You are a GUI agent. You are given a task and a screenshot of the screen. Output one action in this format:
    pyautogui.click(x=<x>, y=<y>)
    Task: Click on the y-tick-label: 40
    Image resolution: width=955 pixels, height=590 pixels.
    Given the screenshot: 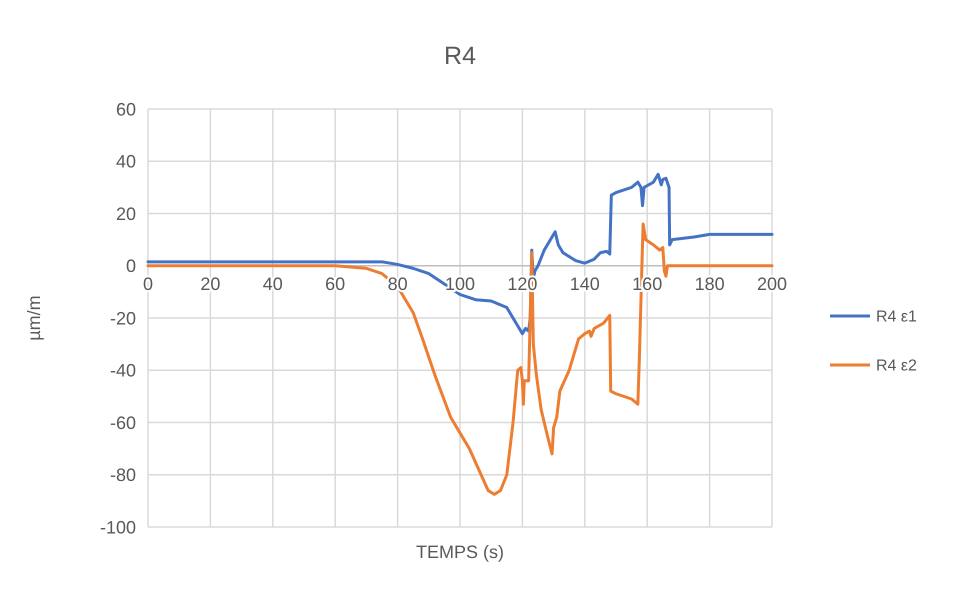 What is the action you would take?
    pyautogui.click(x=126, y=162)
    